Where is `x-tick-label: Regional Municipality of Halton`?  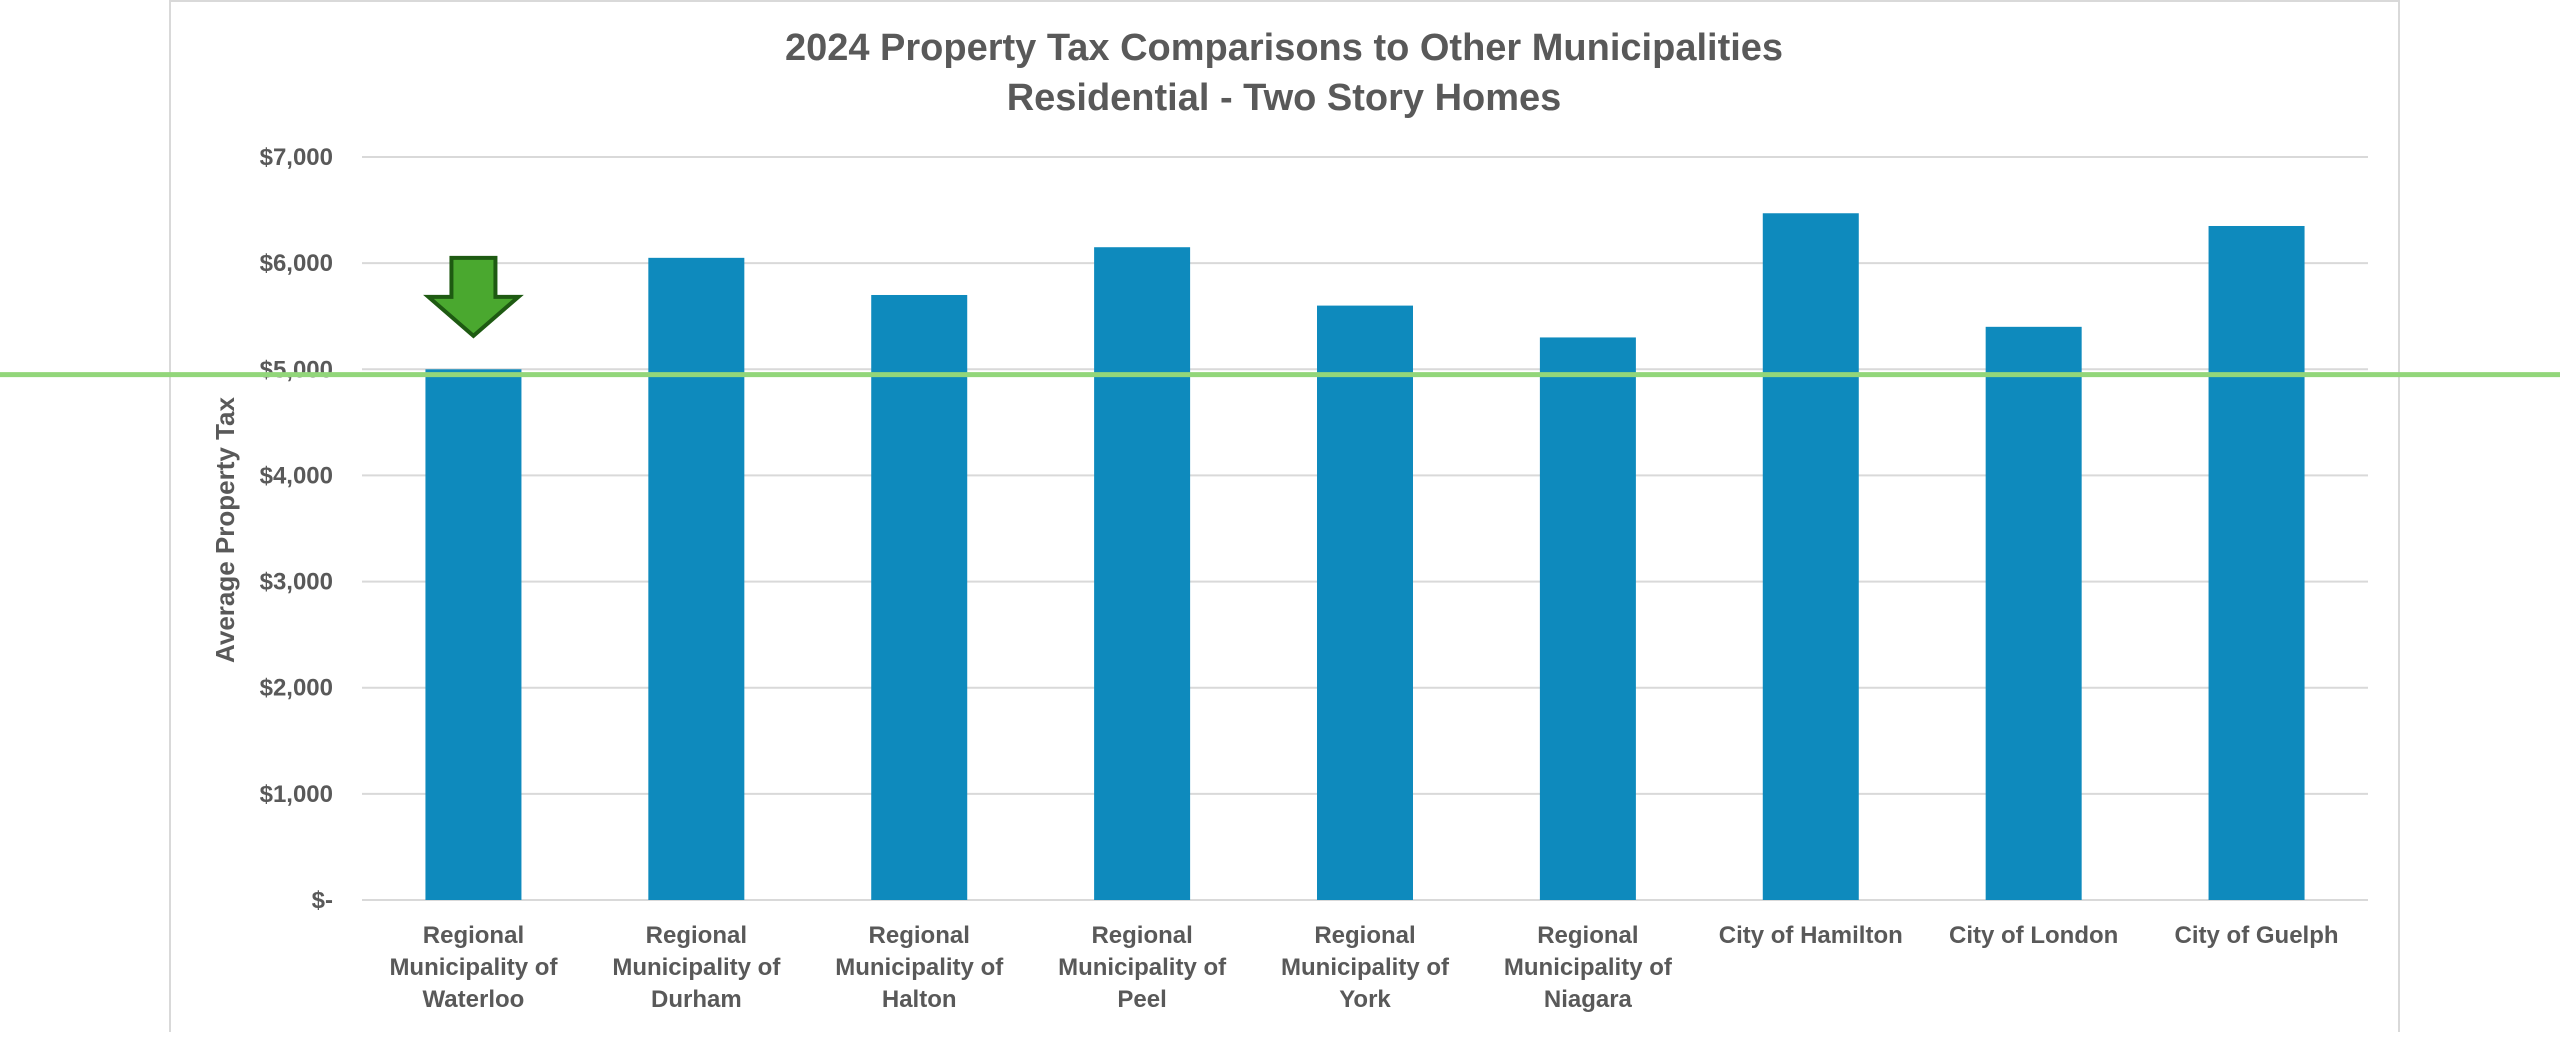 x-tick-label: Regional Municipality of Halton is located at coordinates (919, 967).